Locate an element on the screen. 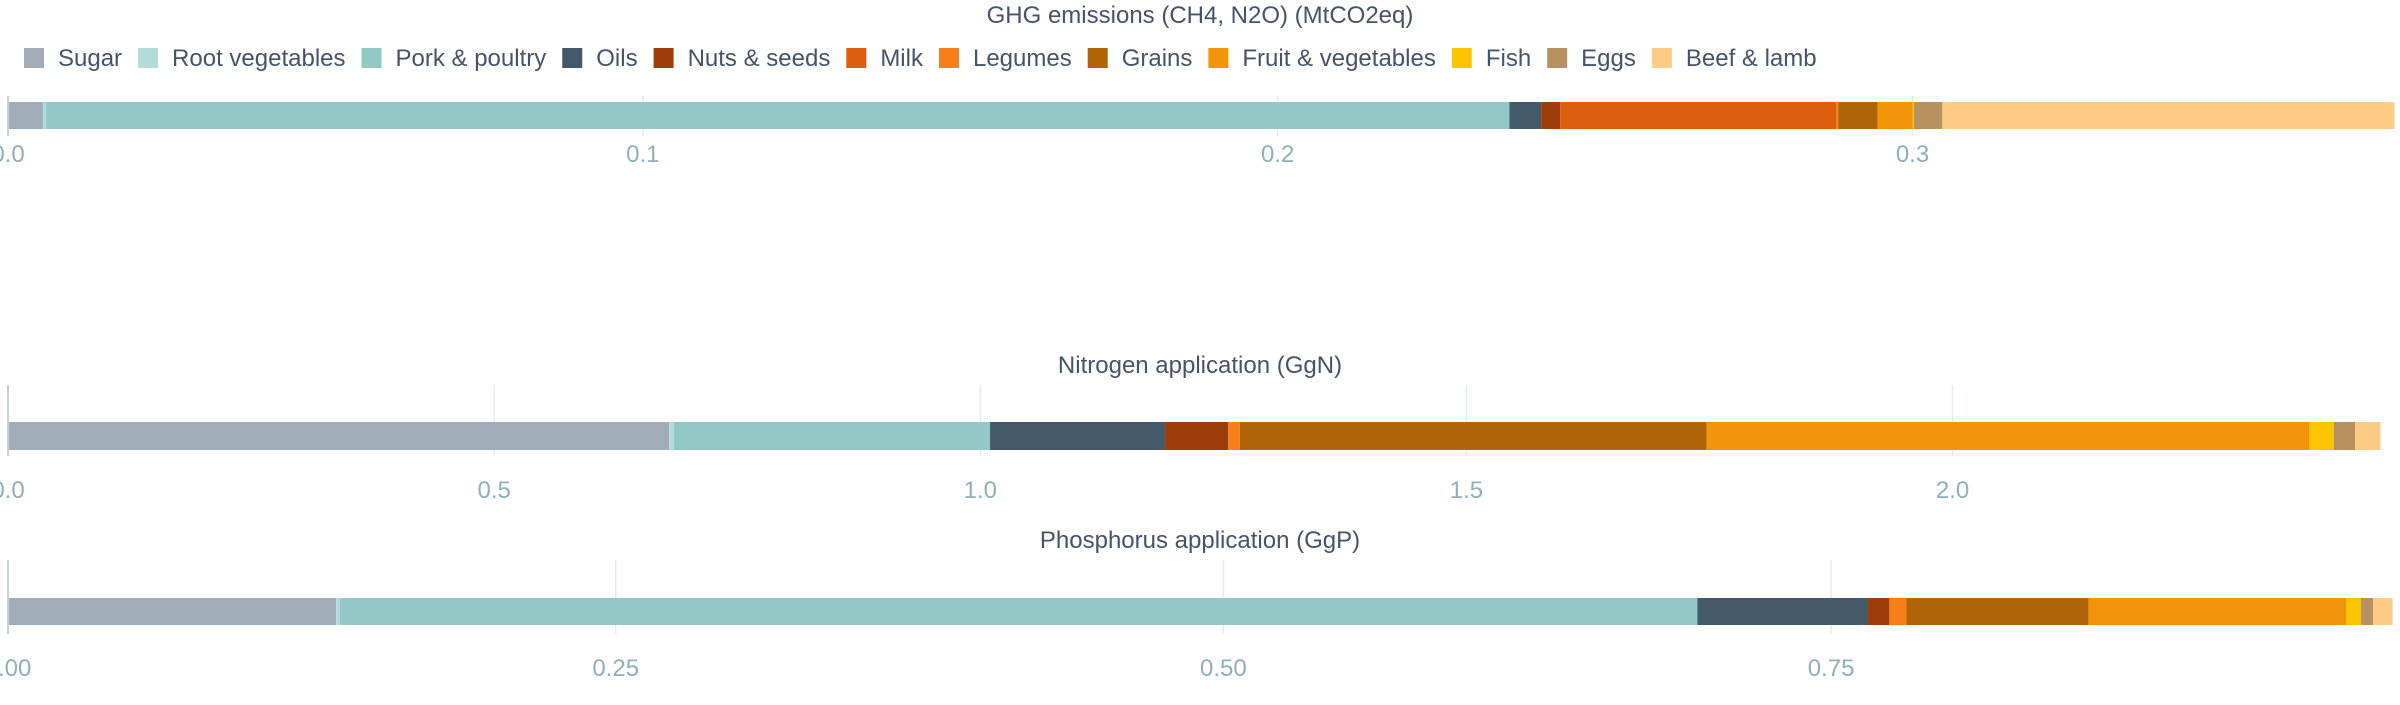 The height and width of the screenshot is (705, 2400). tick-label-1-3: 1.5 is located at coordinates (1466, 490).